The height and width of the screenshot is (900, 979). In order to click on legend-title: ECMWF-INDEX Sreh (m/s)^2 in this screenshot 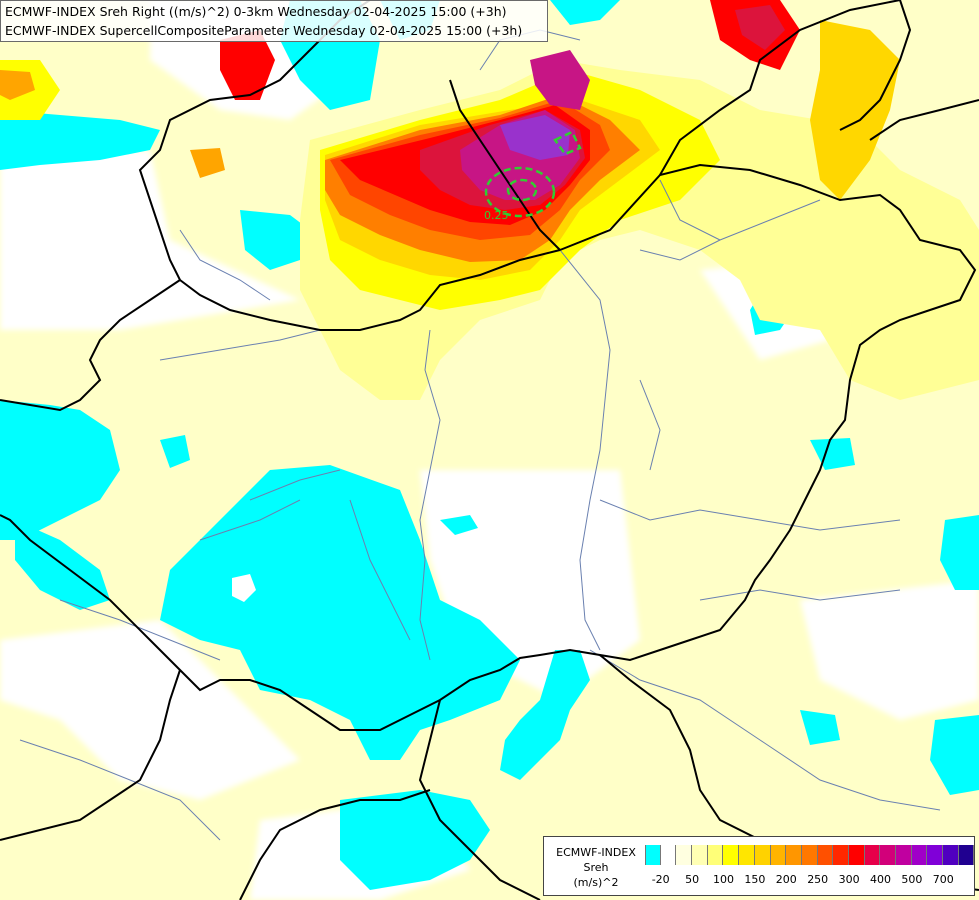, I will do `click(596, 867)`.